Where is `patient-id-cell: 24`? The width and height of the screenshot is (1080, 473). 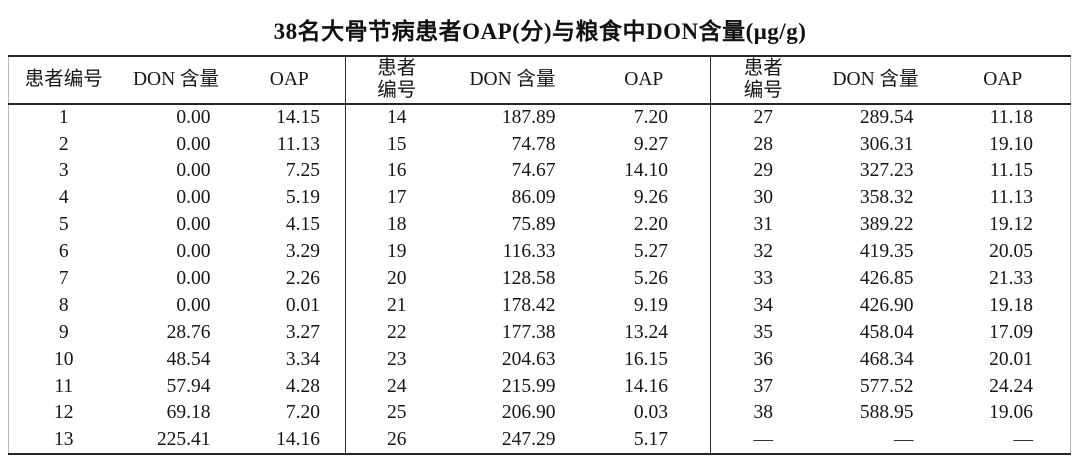
patient-id-cell: 24 is located at coordinates (396, 386).